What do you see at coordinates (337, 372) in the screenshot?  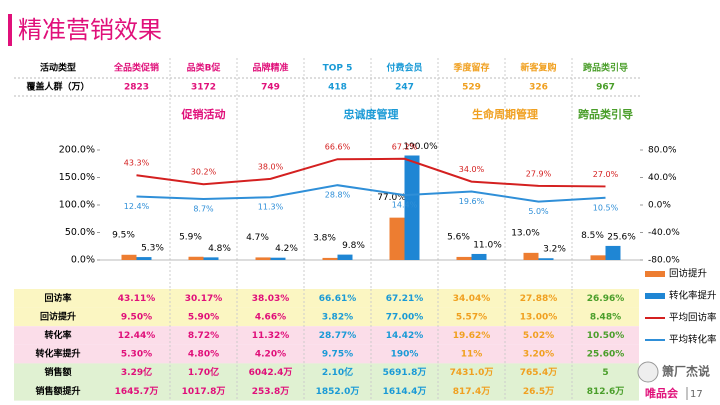 I see `cell: 2.10亿` at bounding box center [337, 372].